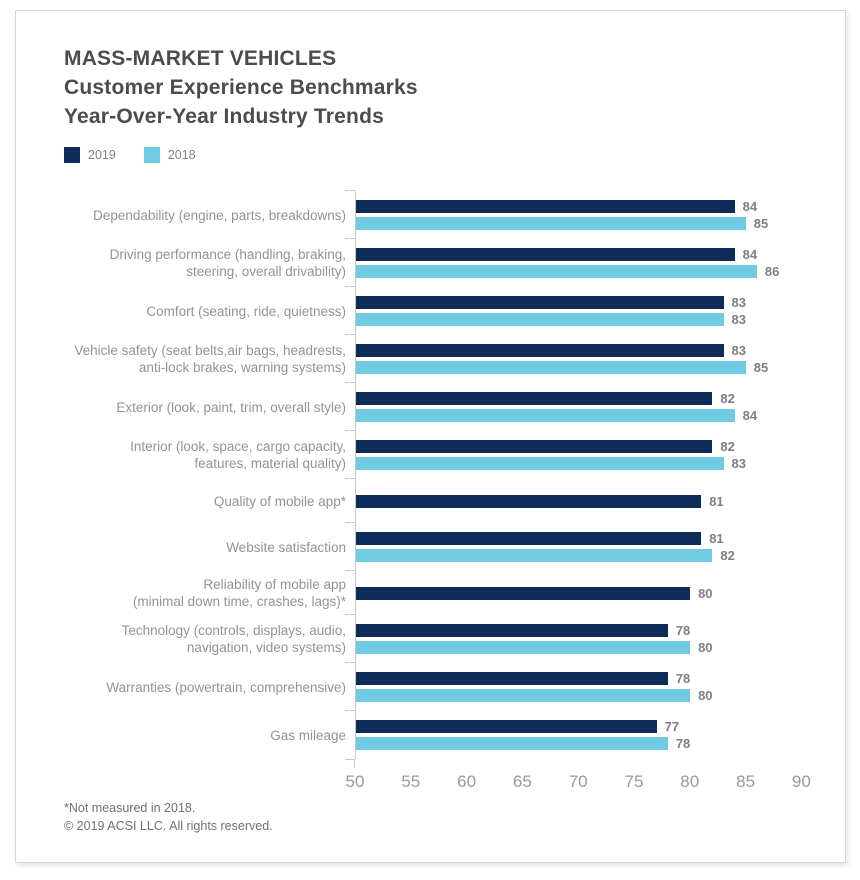  What do you see at coordinates (181, 155) in the screenshot?
I see `legend-label-2018: 2018` at bounding box center [181, 155].